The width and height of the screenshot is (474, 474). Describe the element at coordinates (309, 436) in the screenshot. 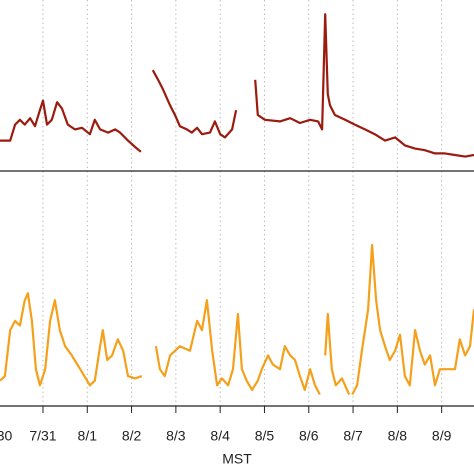

I see `x-tick-label: 8/6` at that location.